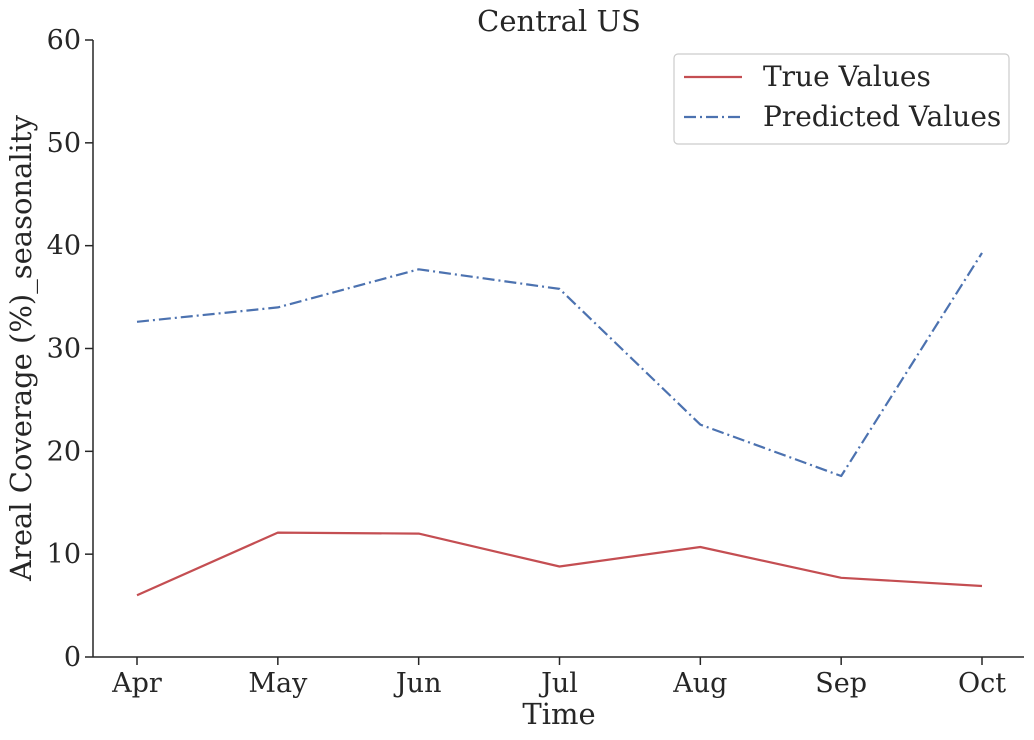  What do you see at coordinates (64, 246) in the screenshot?
I see `y-tick-label: 40` at bounding box center [64, 246].